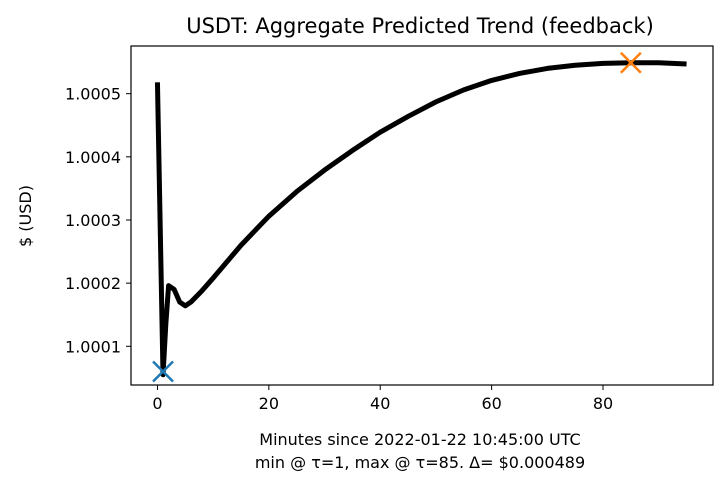 The height and width of the screenshot is (487, 727). Describe the element at coordinates (93, 94) in the screenshot. I see `y-tick-label-4: 1.0005` at that location.